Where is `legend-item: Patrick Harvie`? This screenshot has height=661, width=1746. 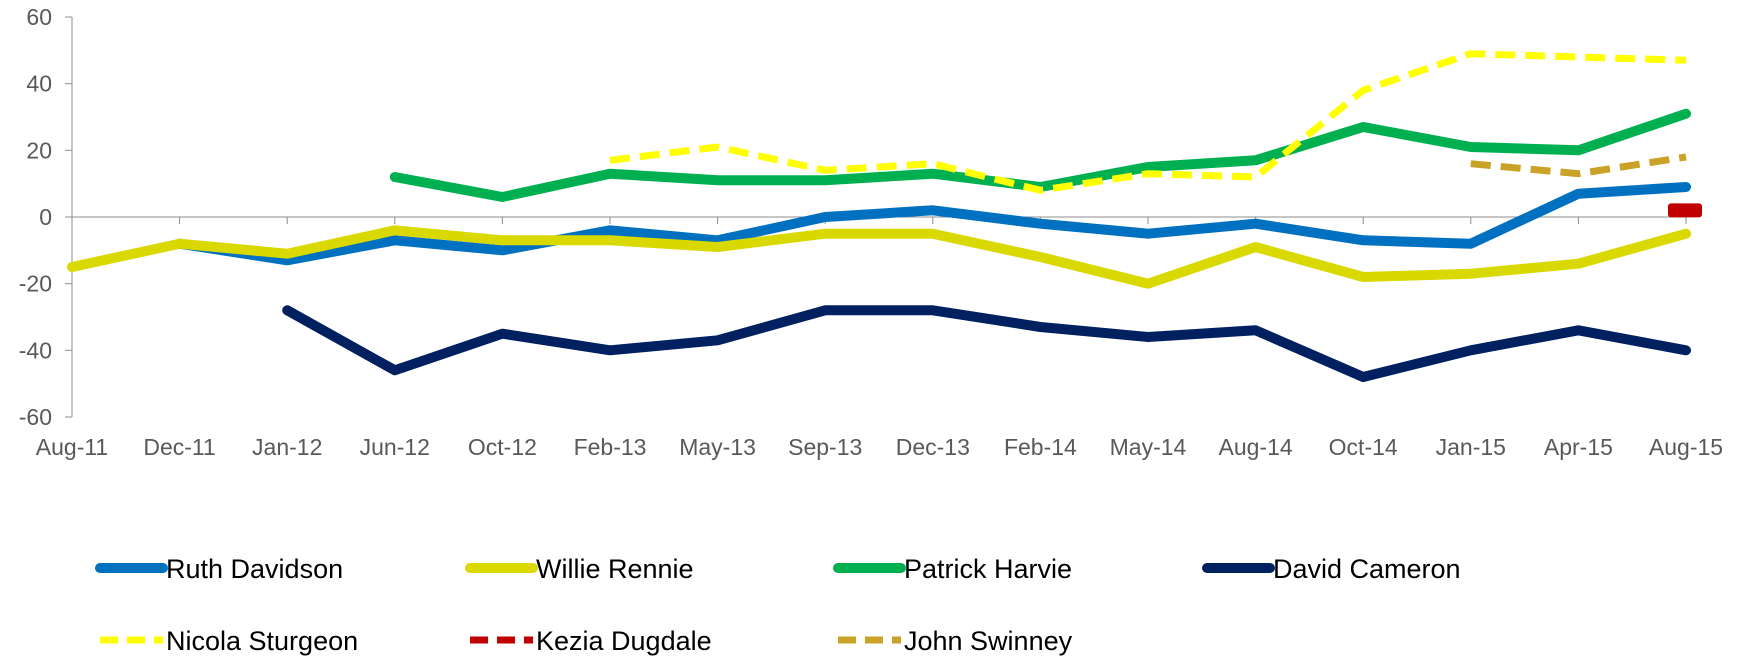 legend-item: Patrick Harvie is located at coordinates (952, 569).